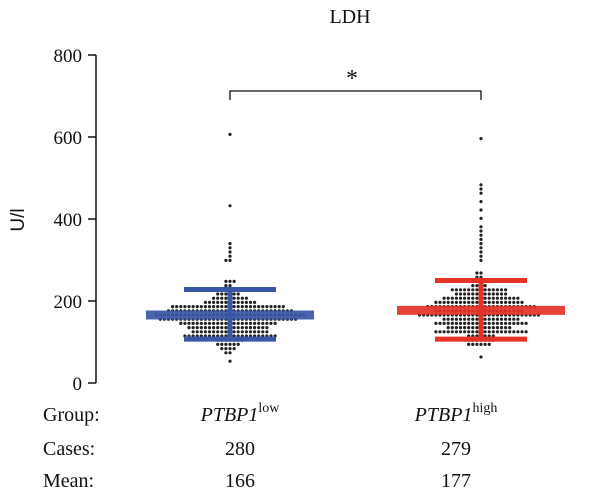 This screenshot has width=600, height=500. Describe the element at coordinates (69, 449) in the screenshot. I see `cases-row-label: Cases:` at that location.